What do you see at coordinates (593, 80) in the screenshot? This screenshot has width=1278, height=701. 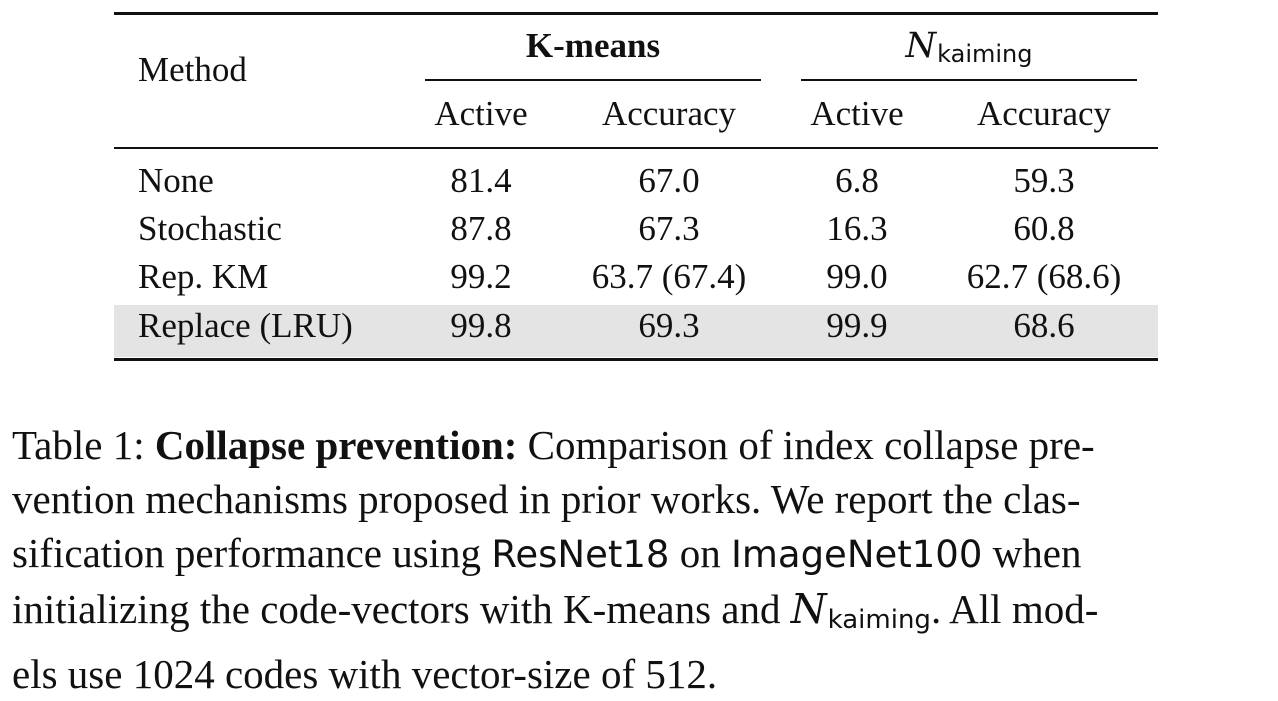 I see `kmeans-group-rule` at bounding box center [593, 80].